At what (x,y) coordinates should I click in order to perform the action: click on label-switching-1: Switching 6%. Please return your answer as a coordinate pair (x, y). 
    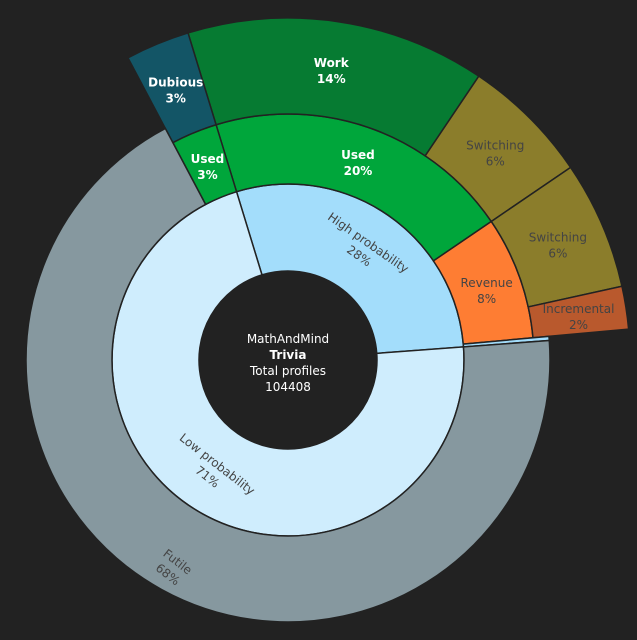
    Looking at the image, I should click on (495, 153).